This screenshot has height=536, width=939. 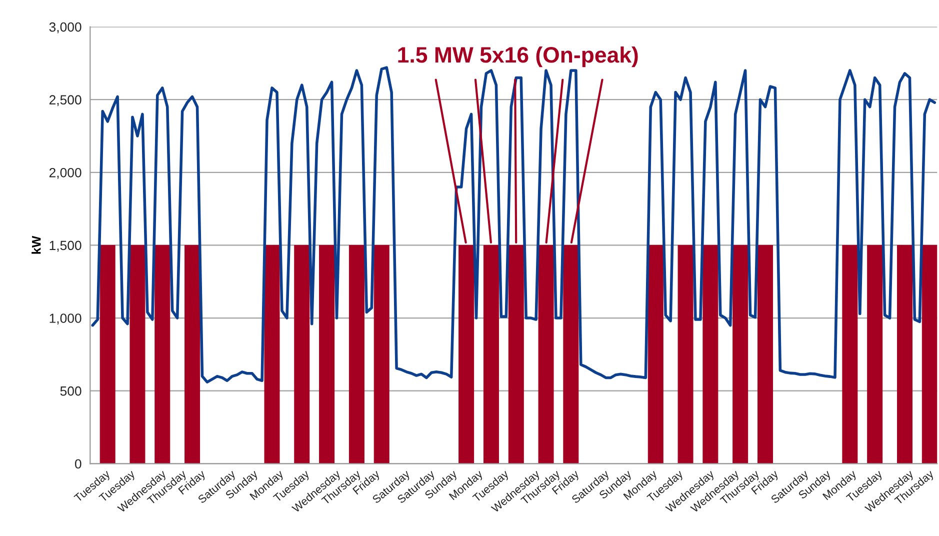 I want to click on y-tick-label: 500, so click(x=71, y=391).